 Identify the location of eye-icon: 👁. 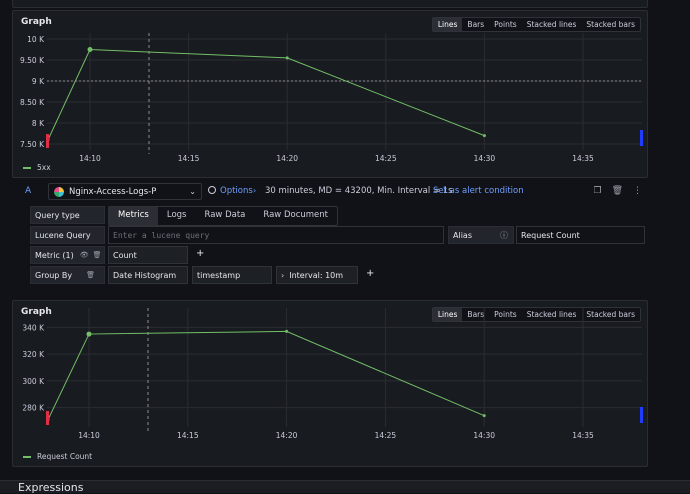
(84, 255).